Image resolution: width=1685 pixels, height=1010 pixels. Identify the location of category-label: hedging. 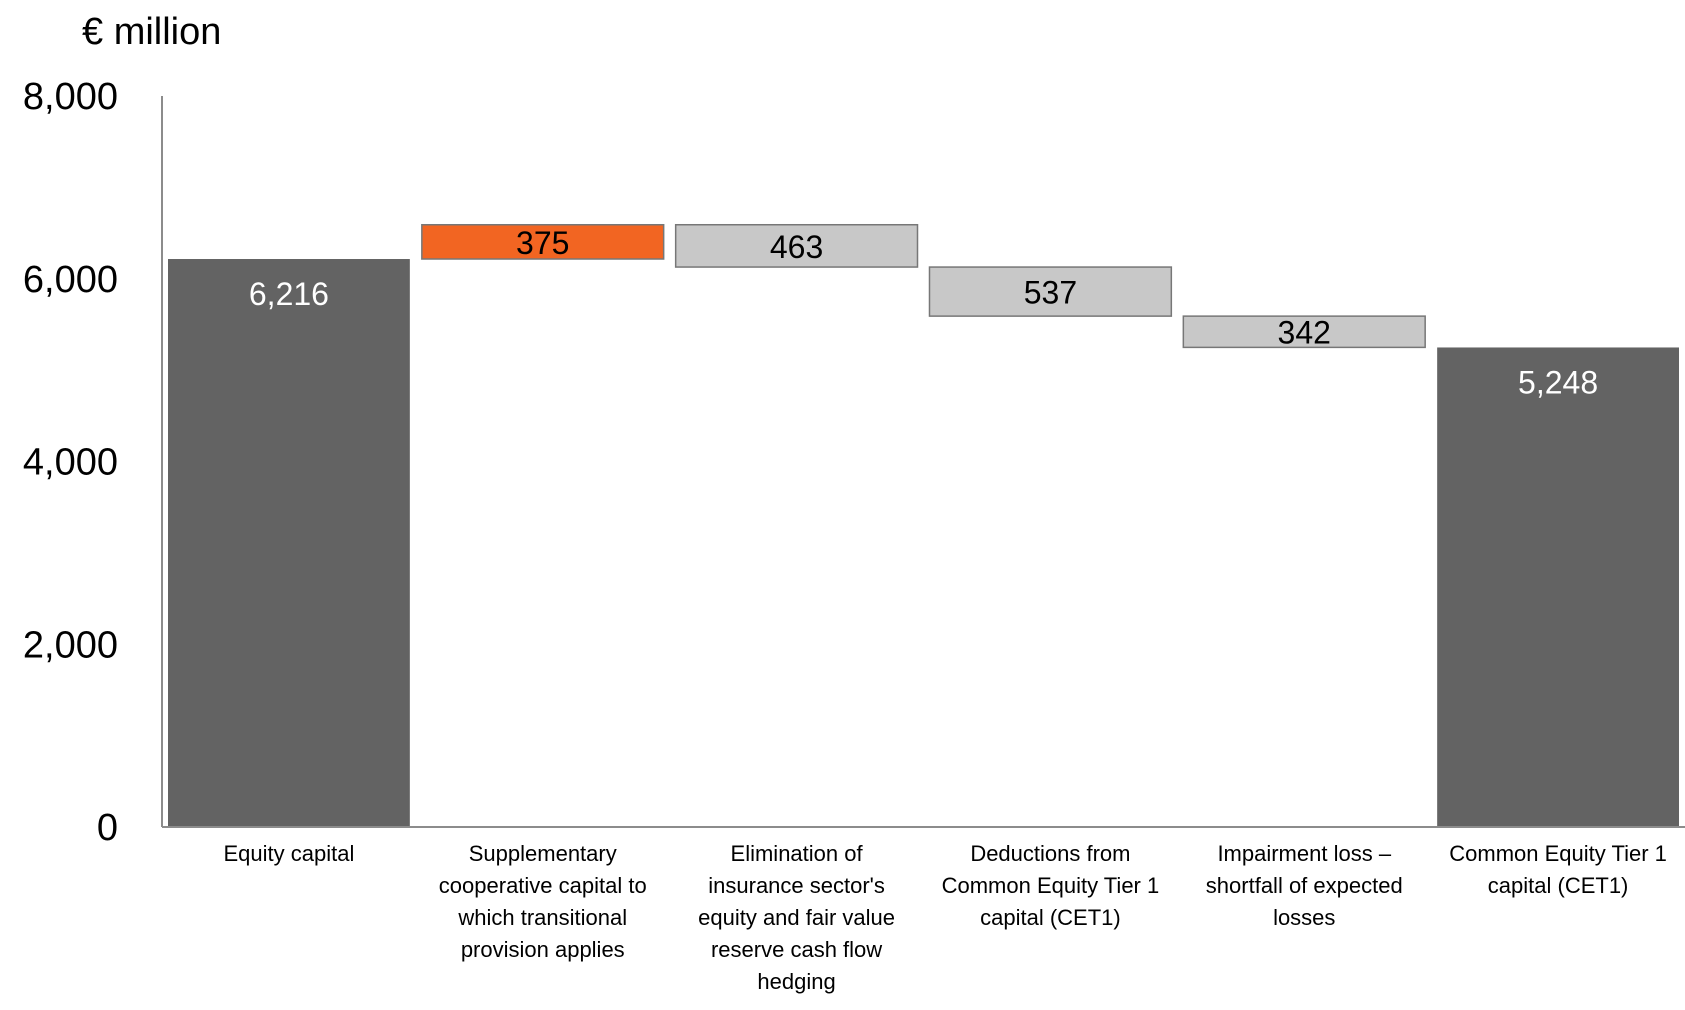
(796, 981).